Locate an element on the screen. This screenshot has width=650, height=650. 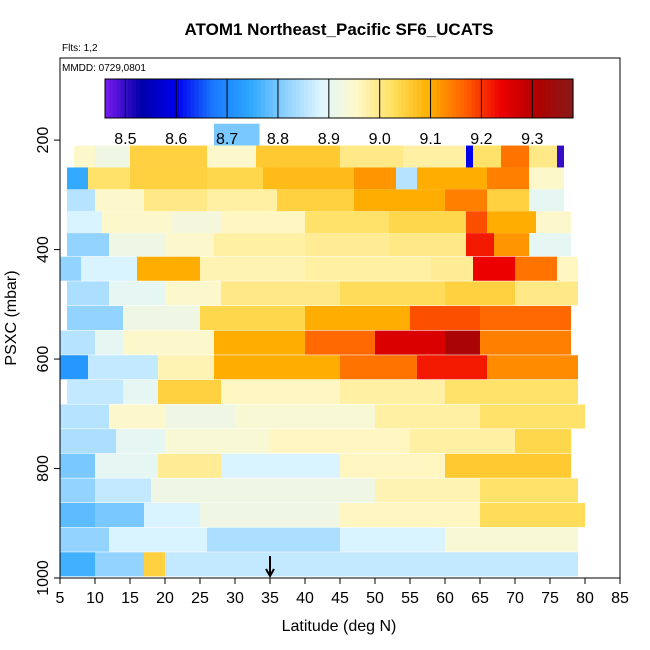
colorbar-tick-label: 8.9 is located at coordinates (329, 139).